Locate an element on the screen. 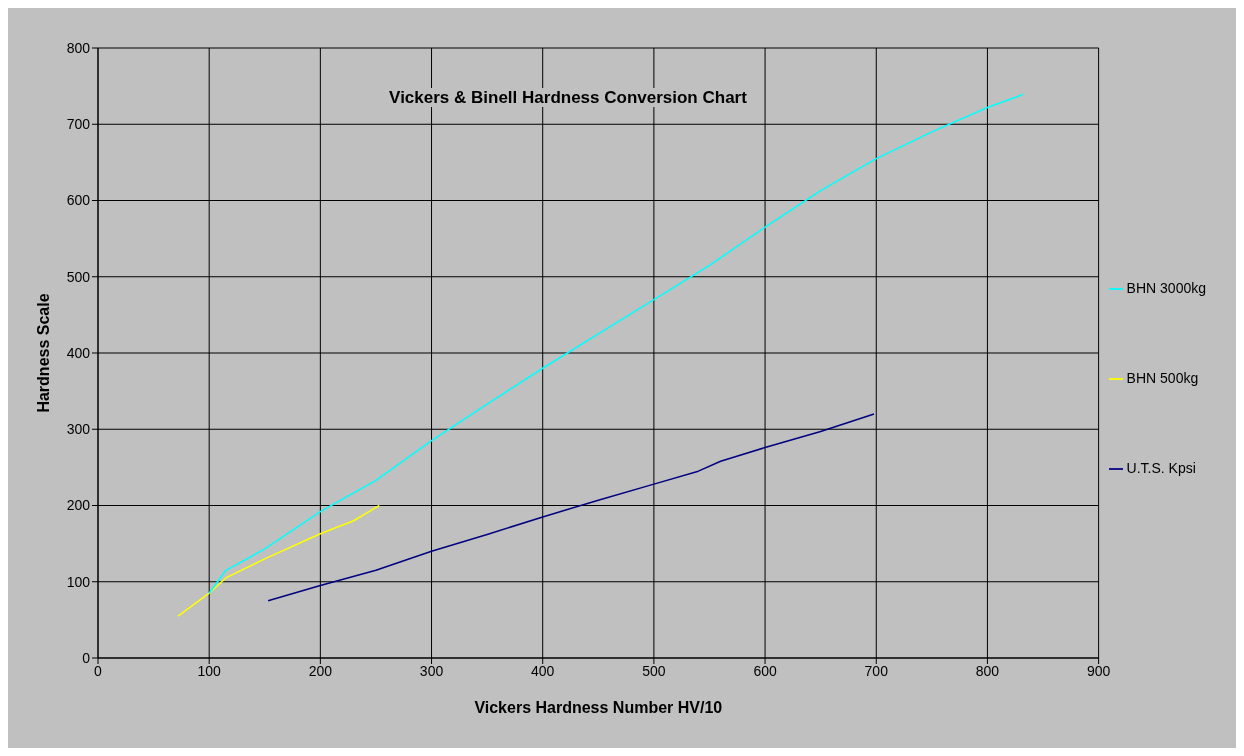 Image resolution: width=1244 pixels, height=756 pixels. x-tick-label: 800 is located at coordinates (987, 670).